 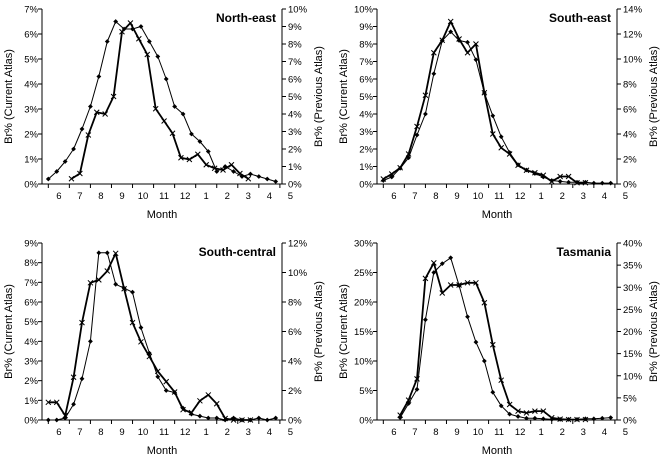 I want to click on left-y-axis-label: Br% (Current Atlas), so click(x=9, y=96).